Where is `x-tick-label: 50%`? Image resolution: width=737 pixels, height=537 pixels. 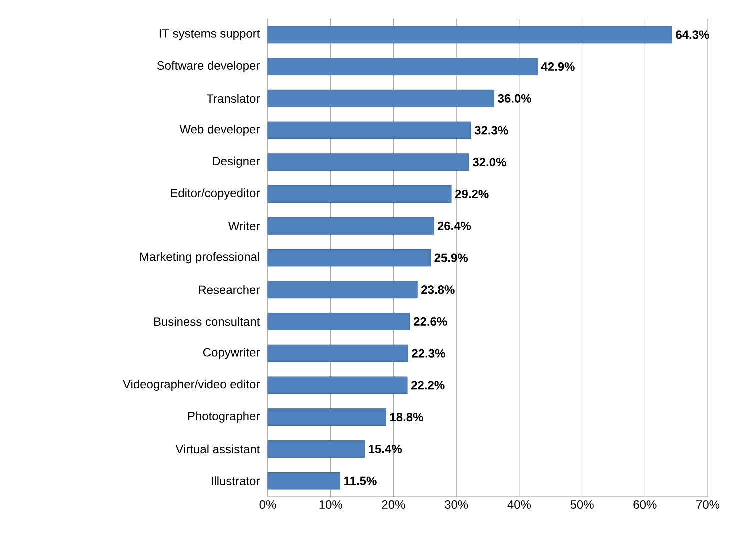 x-tick-label: 50% is located at coordinates (582, 505).